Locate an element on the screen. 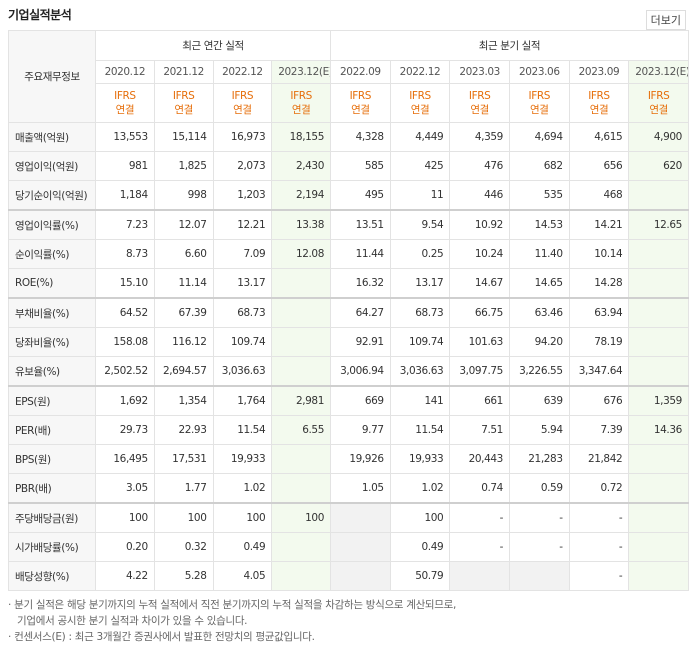 The image size is (694, 648). value-cell: 13,553 is located at coordinates (125, 137).